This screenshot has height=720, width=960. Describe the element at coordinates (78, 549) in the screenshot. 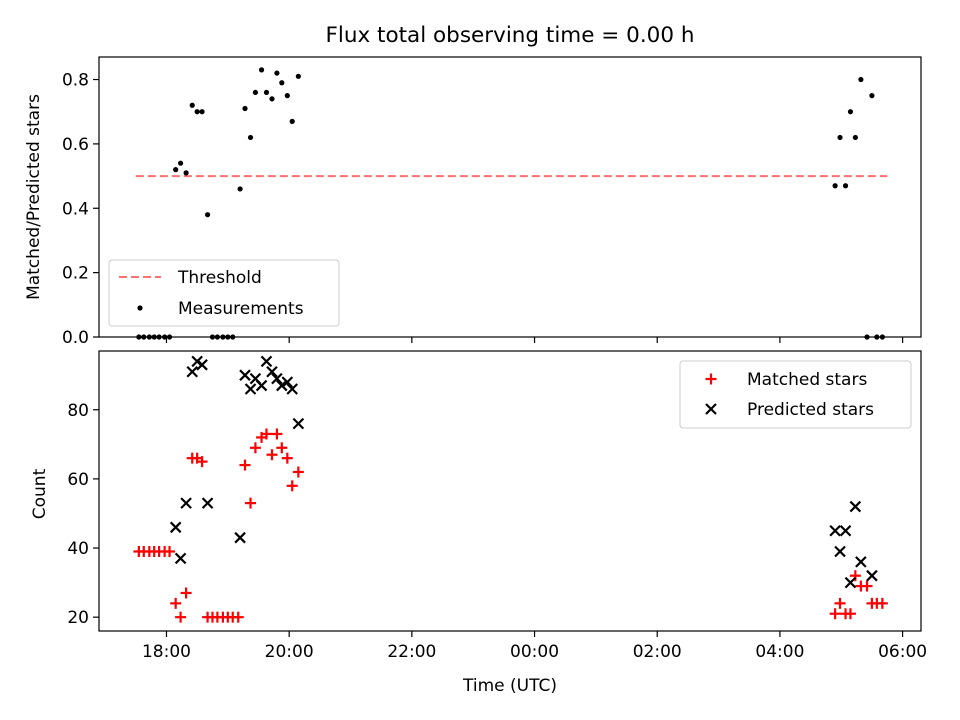

I see `count-y-tick-label: 40` at that location.